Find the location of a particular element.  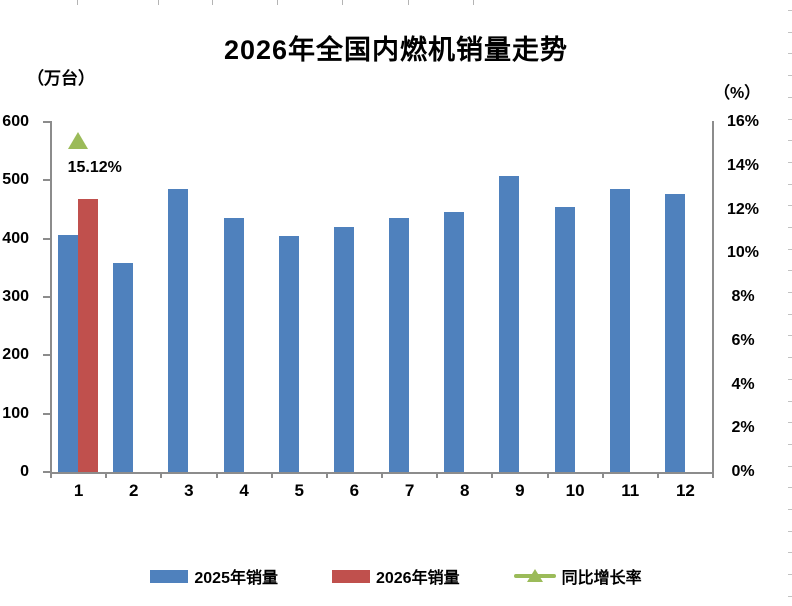

right-axis-tick-label: 16% is located at coordinates (743, 121).